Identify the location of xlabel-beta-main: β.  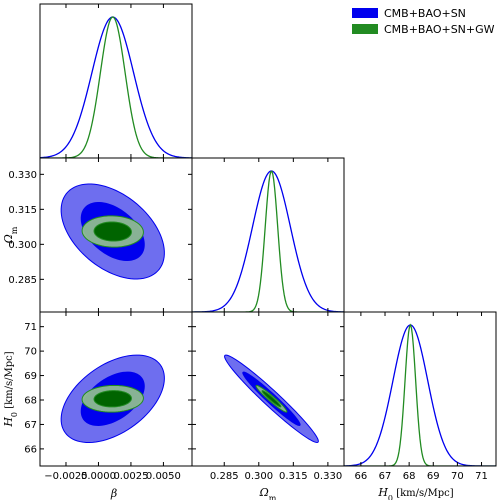
(113, 493).